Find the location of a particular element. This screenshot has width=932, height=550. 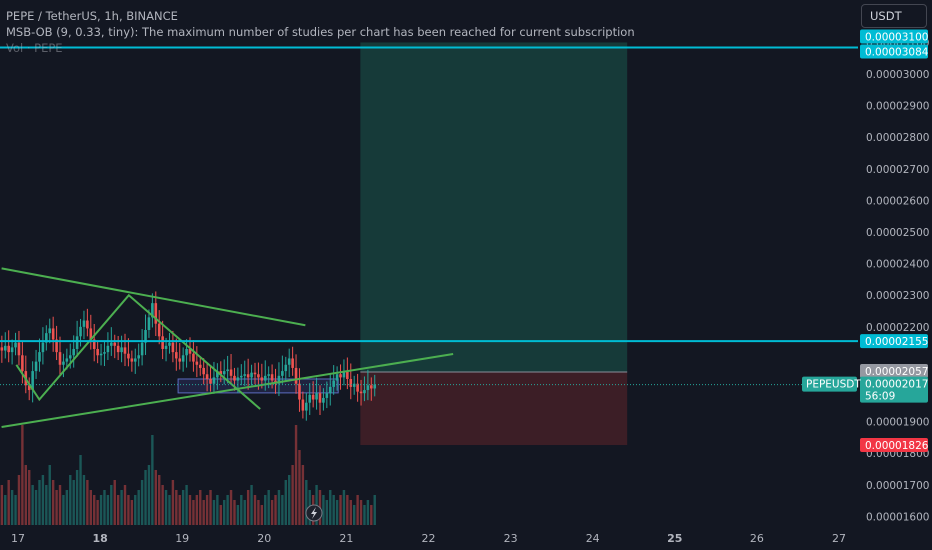

price-tag-label: 0.00003100 is located at coordinates (896, 37).